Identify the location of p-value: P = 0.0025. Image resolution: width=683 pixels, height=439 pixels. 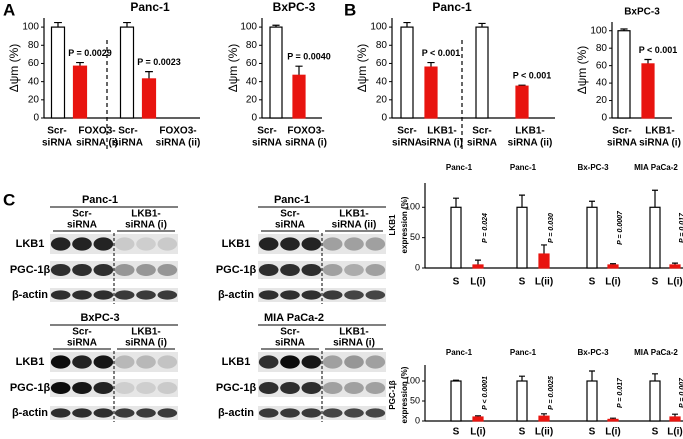
(551, 393).